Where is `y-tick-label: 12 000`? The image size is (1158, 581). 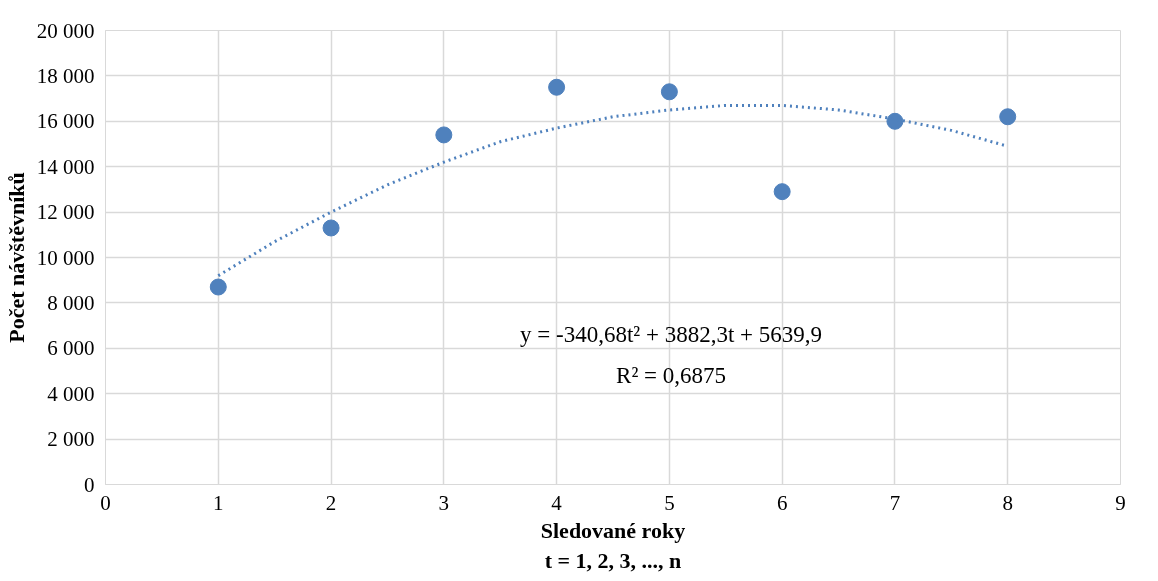
y-tick-label: 12 000 is located at coordinates (65, 212).